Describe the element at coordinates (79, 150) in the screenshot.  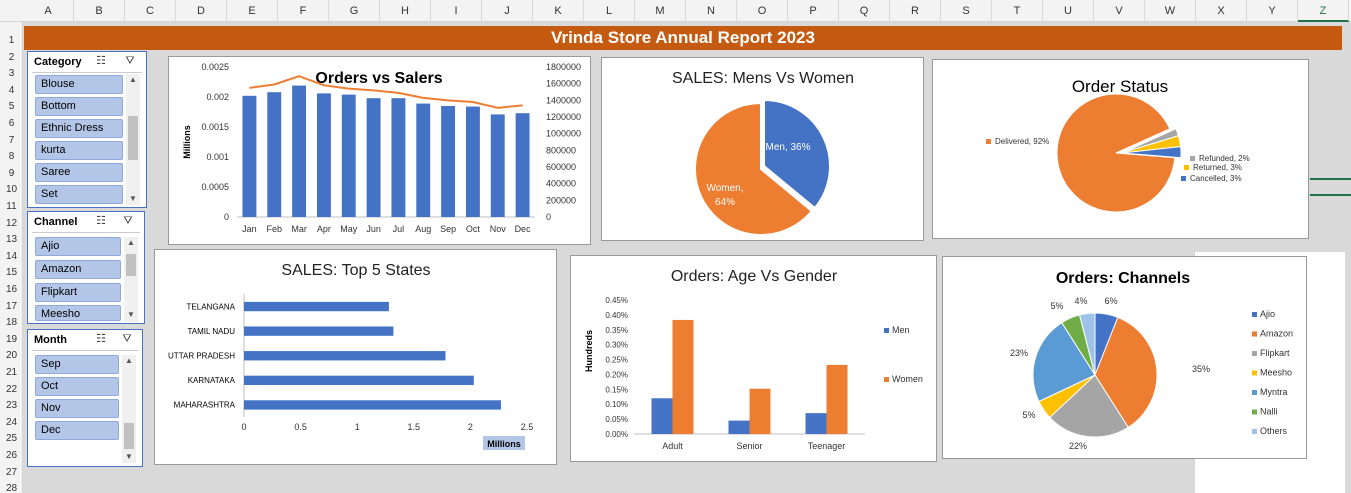
I see `slicer-item-kurta: kurta` at that location.